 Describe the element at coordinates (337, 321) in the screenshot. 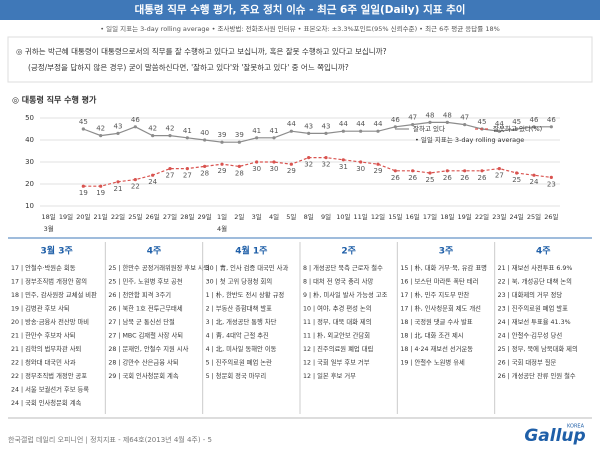

I see `issue-item: 11 | 정부, 대북 대화 제의` at that location.